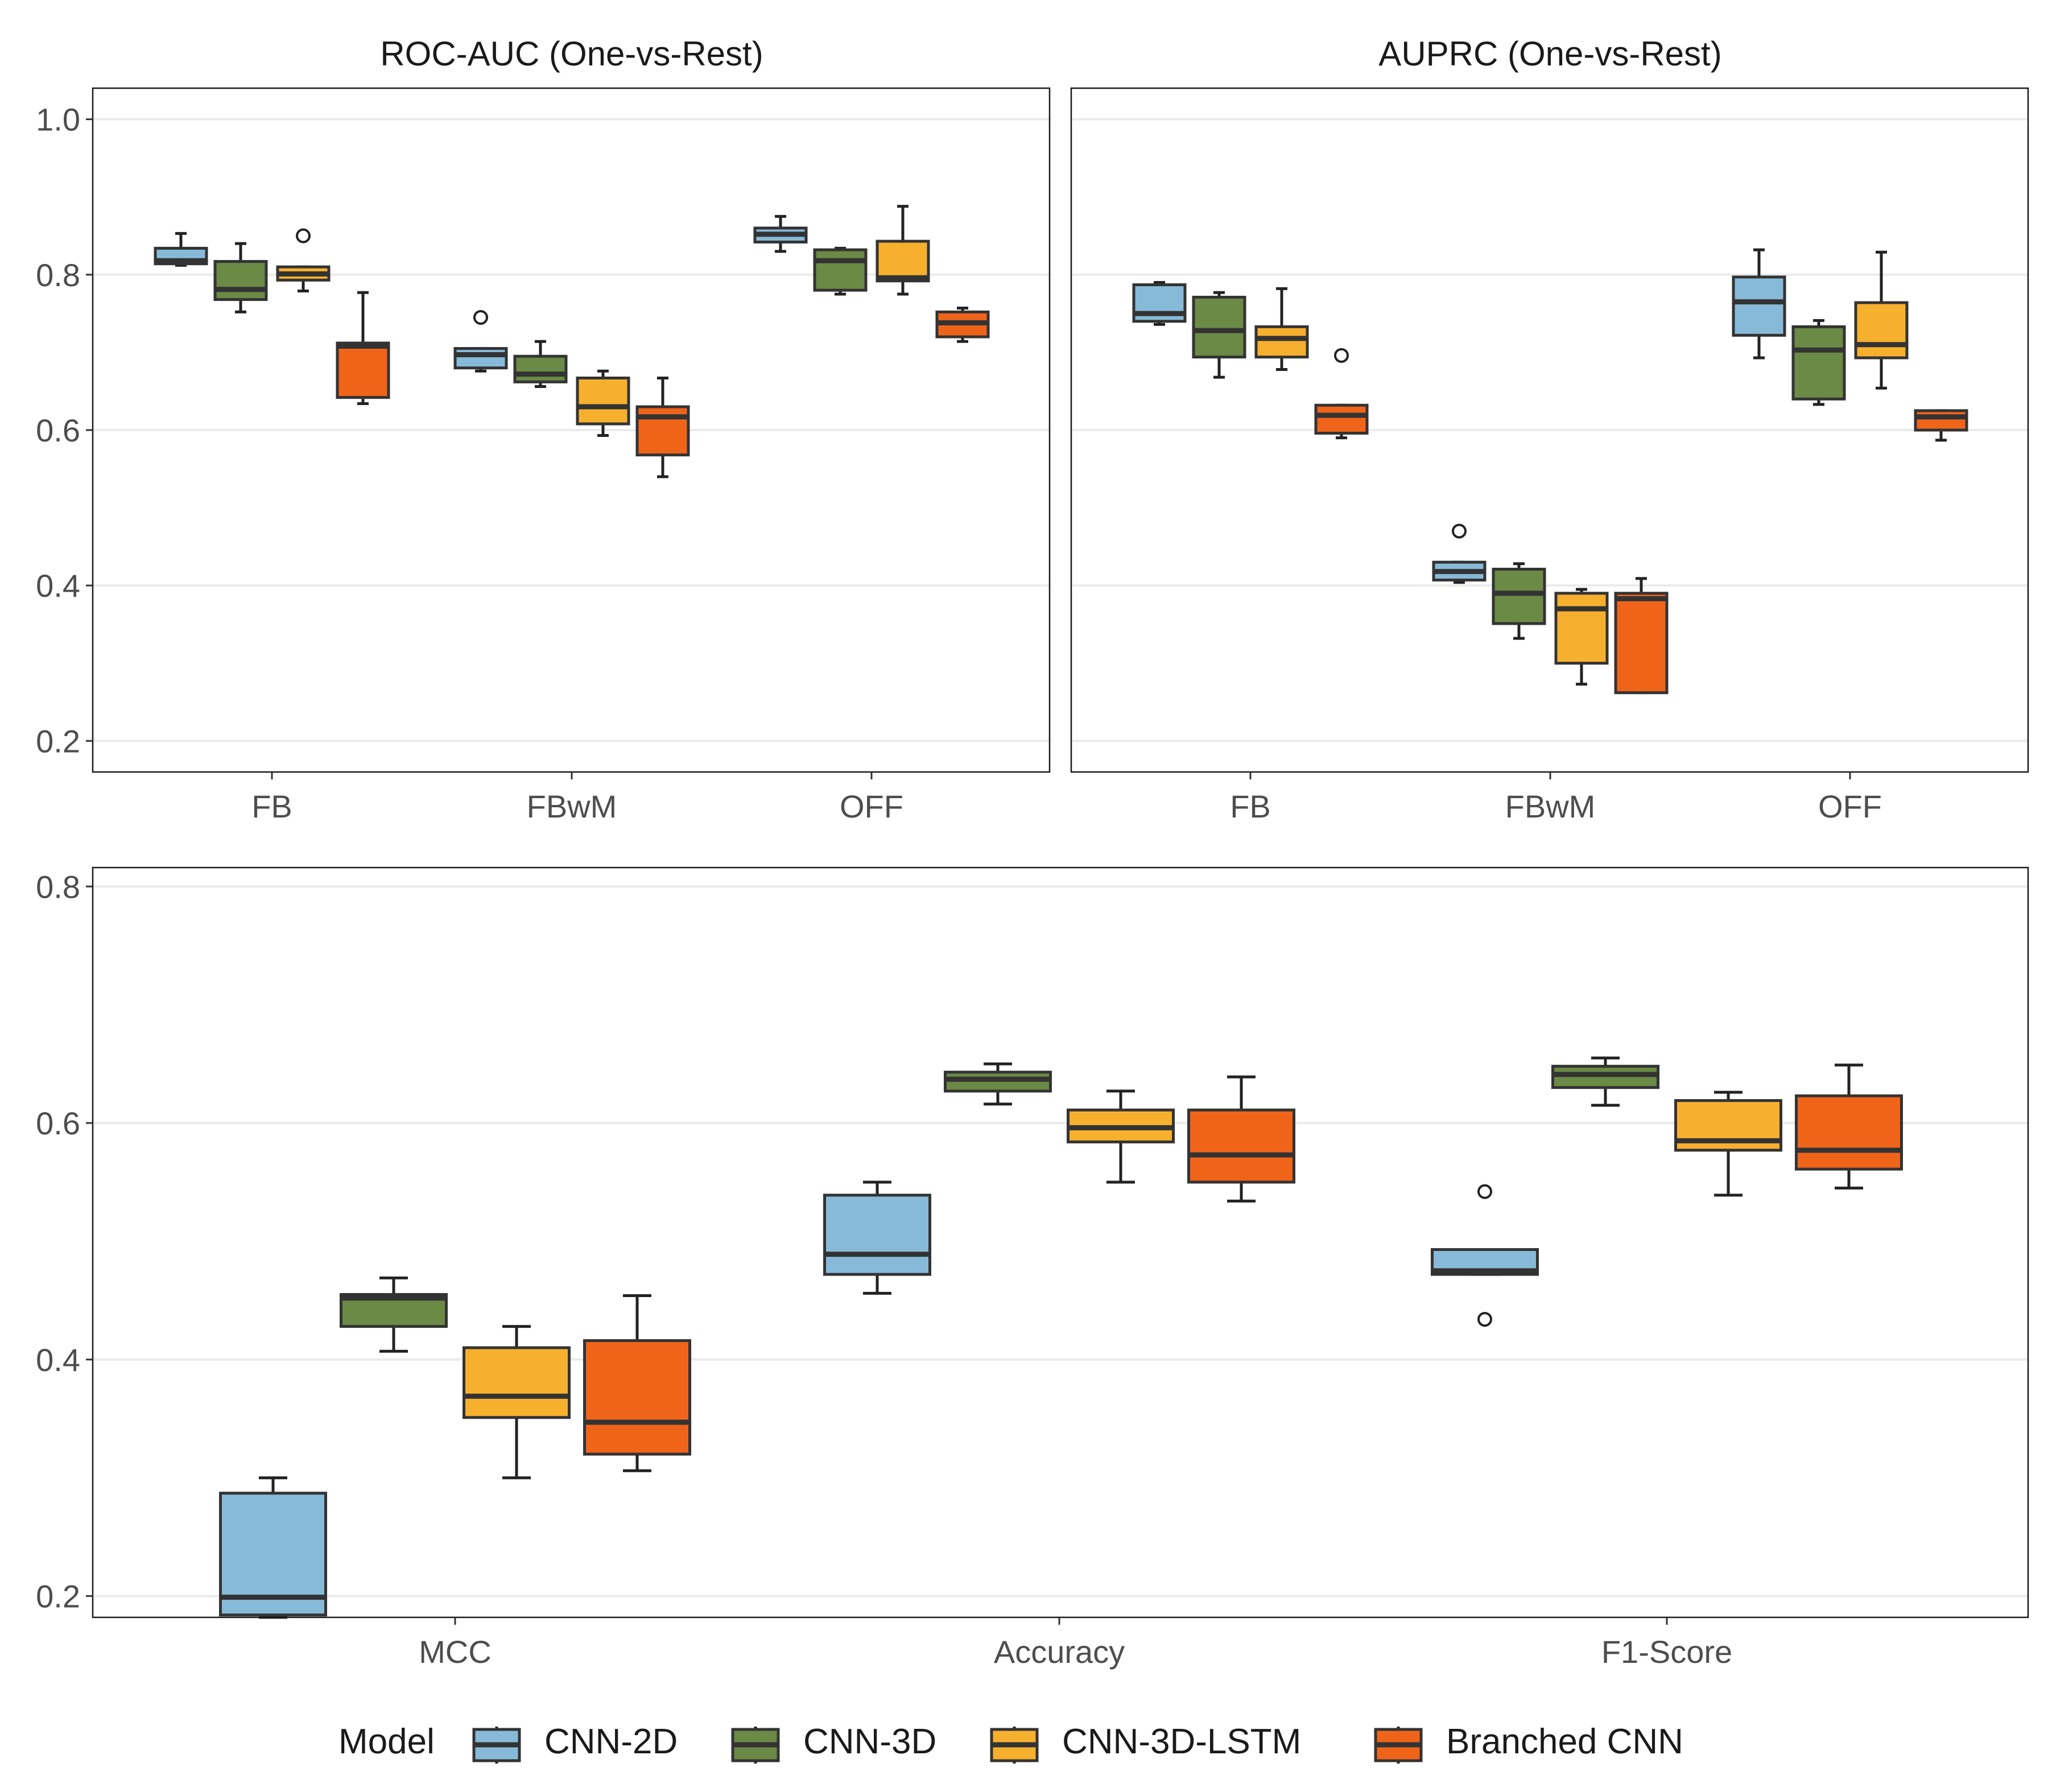 The image size is (2048, 1792). I want to click on box-cnn-2d-mcc, so click(273, 1547).